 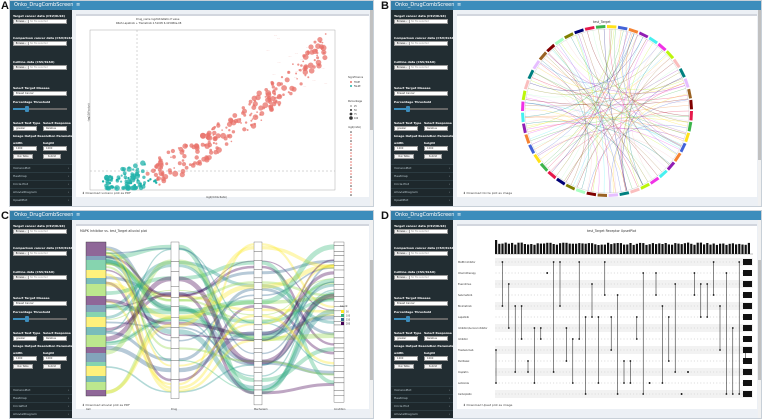 What do you see at coordinates (106, 193) in the screenshot?
I see `download-volcano-link: ⬇ Download volcano plot as PDF` at bounding box center [106, 193].